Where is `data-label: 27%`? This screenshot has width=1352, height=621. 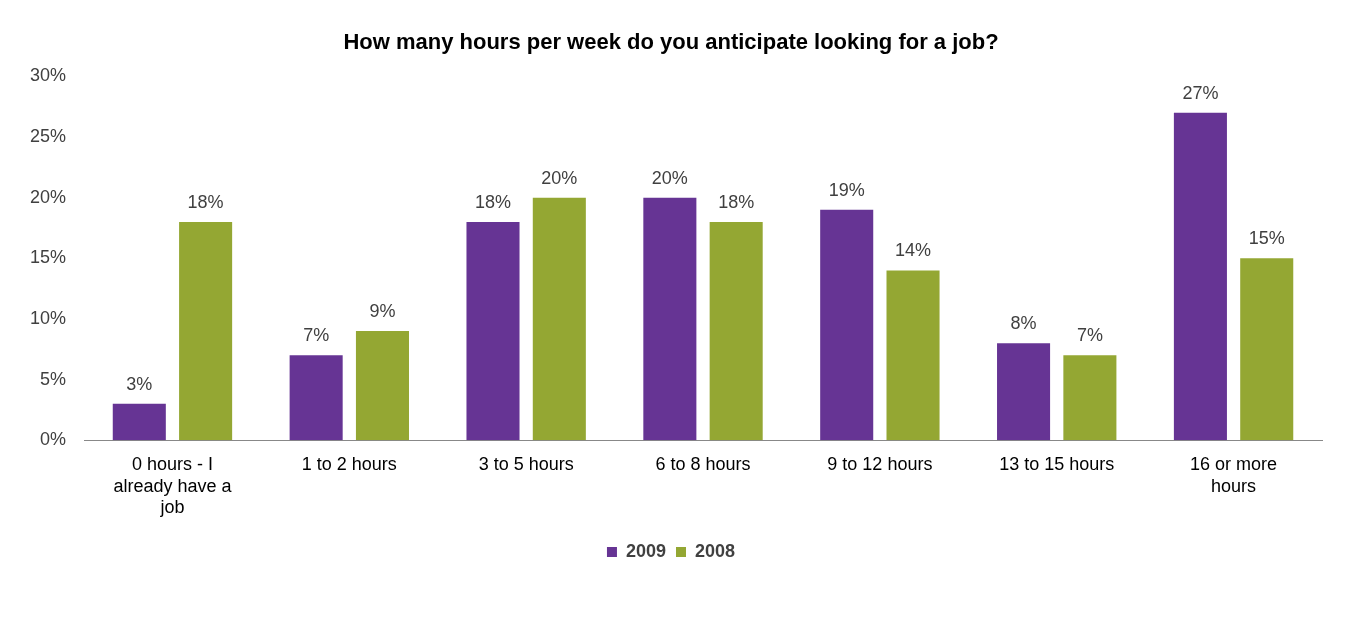
data-label: 27% is located at coordinates (1200, 92).